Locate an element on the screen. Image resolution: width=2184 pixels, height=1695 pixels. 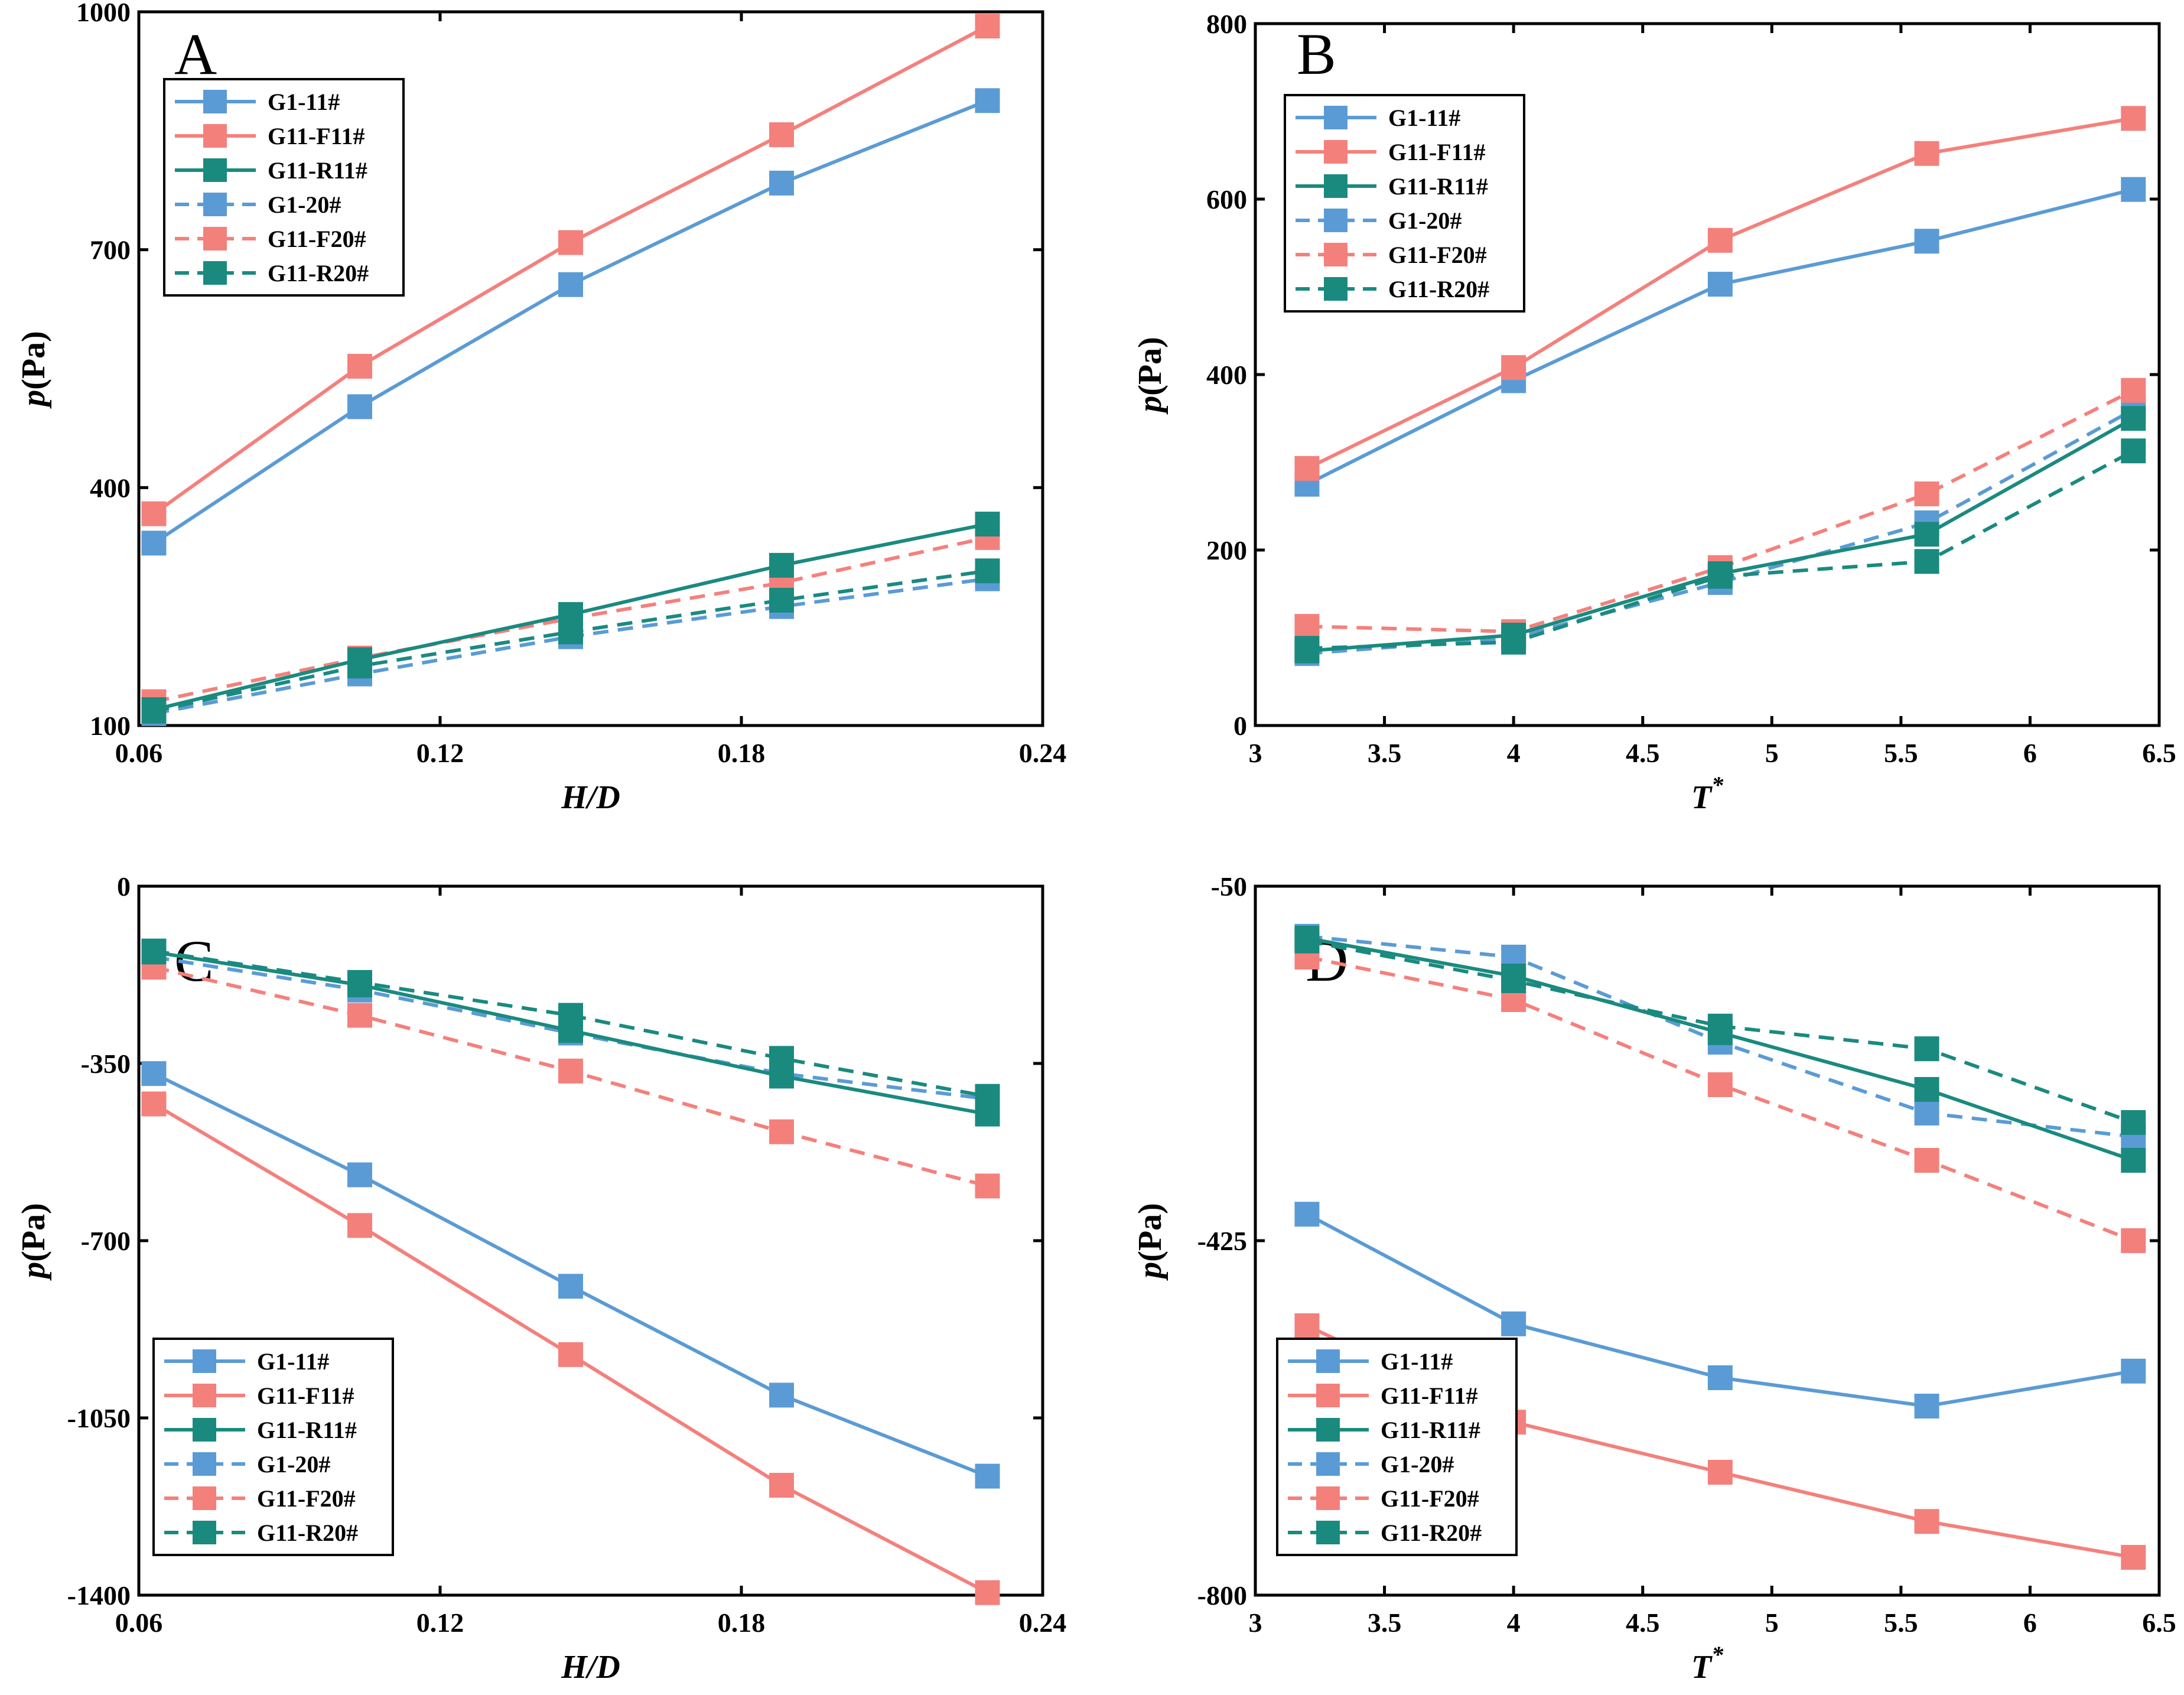
x-tick-label: 0.24 is located at coordinates (1043, 753).